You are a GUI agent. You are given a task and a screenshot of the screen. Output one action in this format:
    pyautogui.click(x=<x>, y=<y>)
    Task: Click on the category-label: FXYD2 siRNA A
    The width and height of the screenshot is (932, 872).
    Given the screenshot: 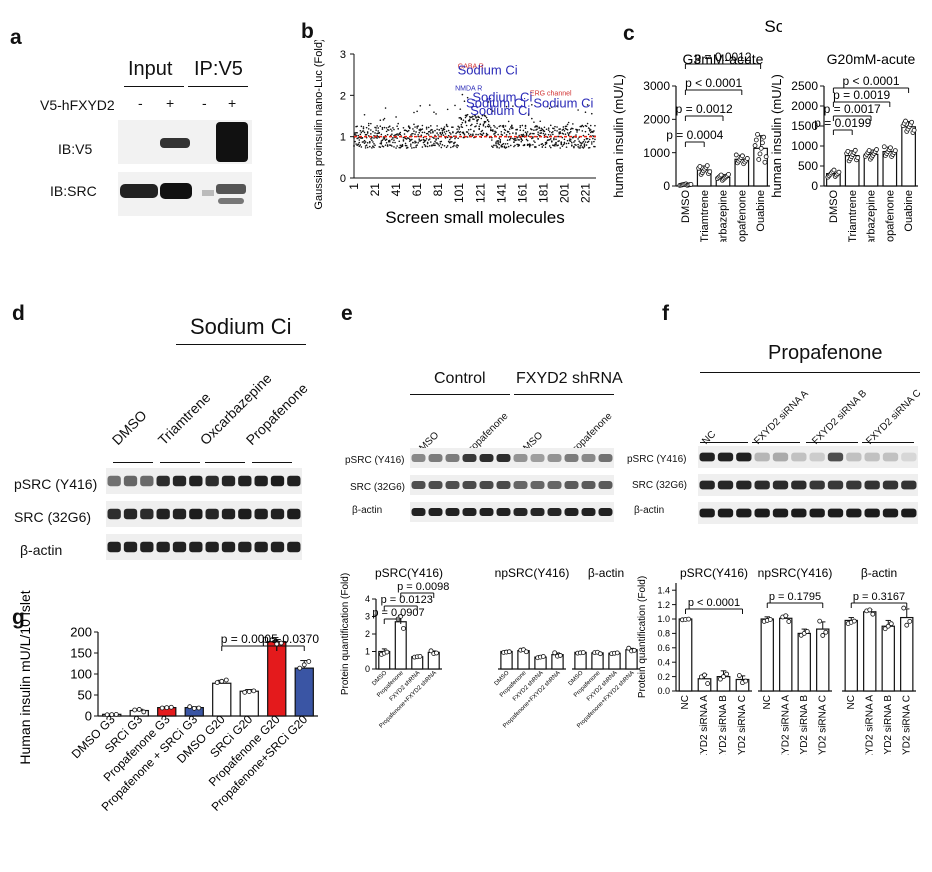 What is the action you would take?
    pyautogui.click(x=704, y=725)
    